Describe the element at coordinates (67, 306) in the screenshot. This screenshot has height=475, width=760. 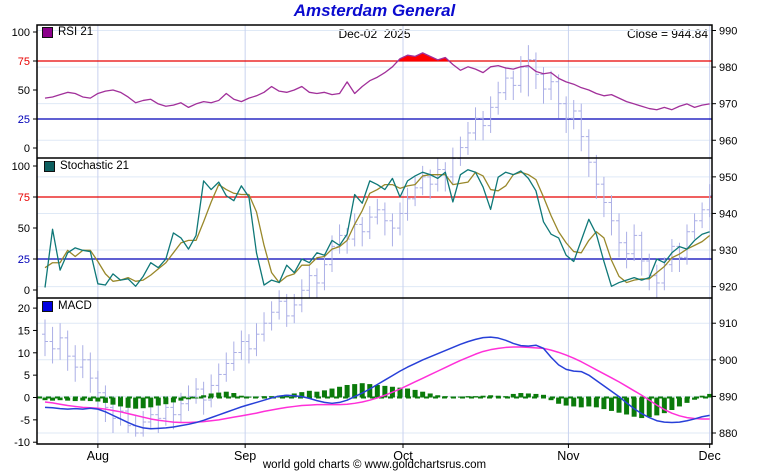
I see `legend-macd: MACD` at that location.